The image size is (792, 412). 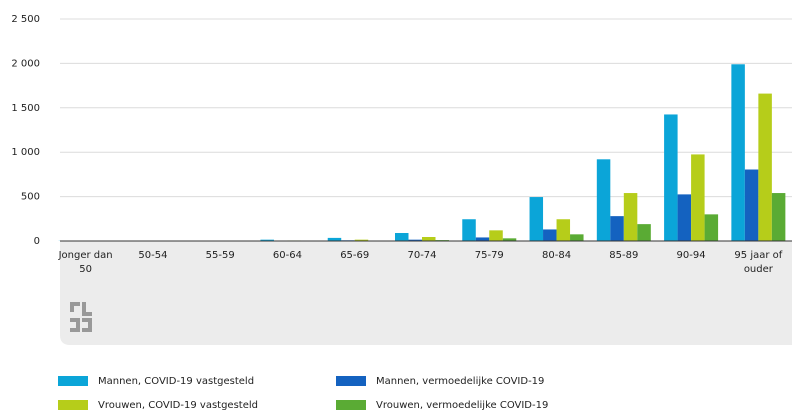 I want to click on x-tick-label-box: 70-74, so click(x=422, y=255).